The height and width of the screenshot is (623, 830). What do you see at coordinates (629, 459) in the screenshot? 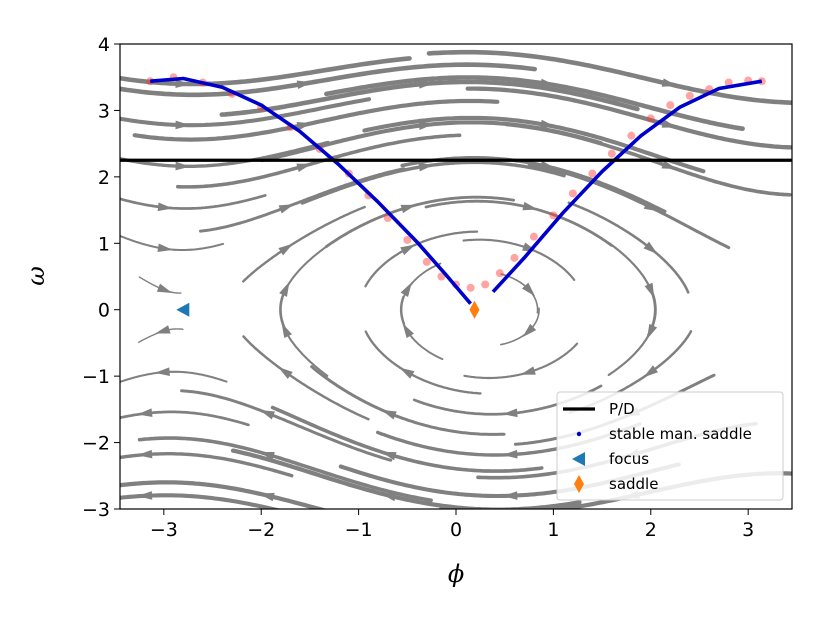
I see `legend-label: focus` at bounding box center [629, 459].